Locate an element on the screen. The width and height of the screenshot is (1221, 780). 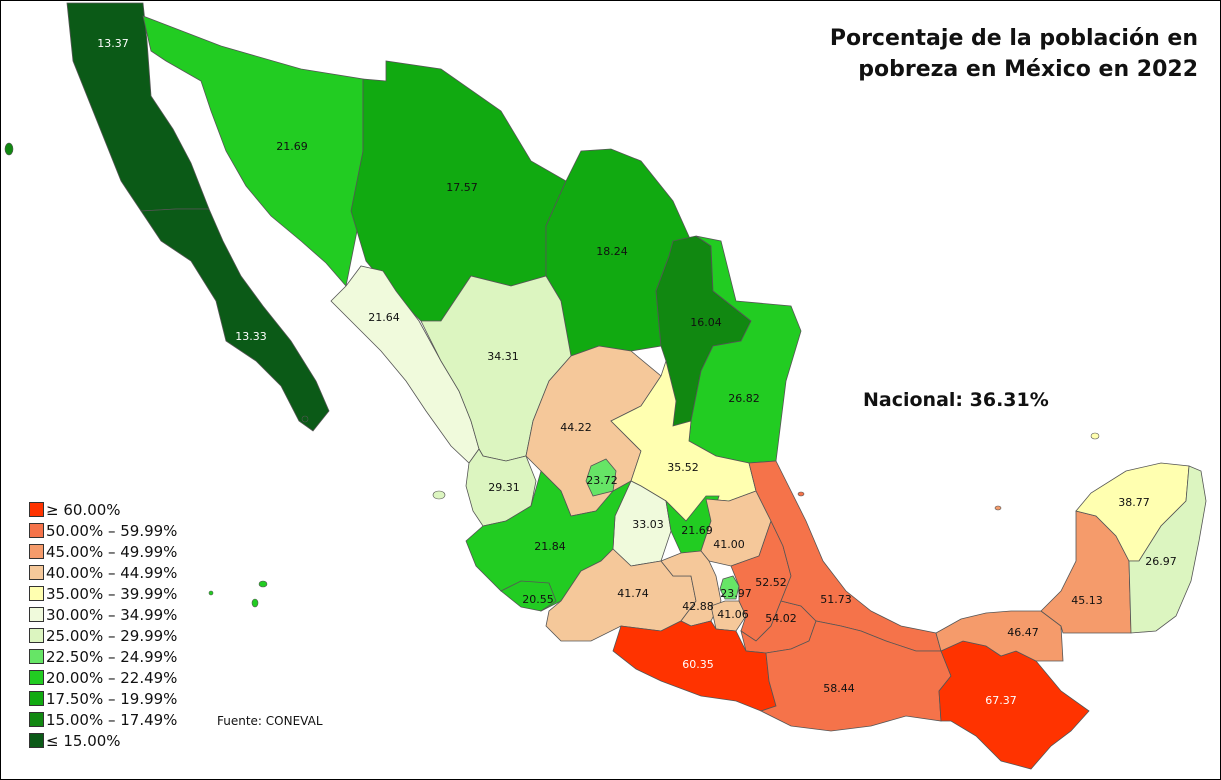
legend-item: ≤ 15.00% is located at coordinates (103, 740).